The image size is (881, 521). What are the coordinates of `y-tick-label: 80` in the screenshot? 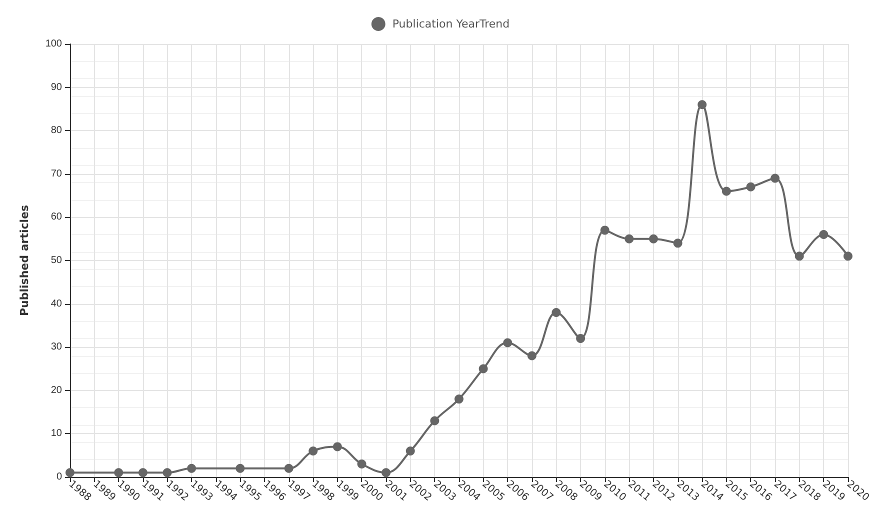 It's located at (56, 130).